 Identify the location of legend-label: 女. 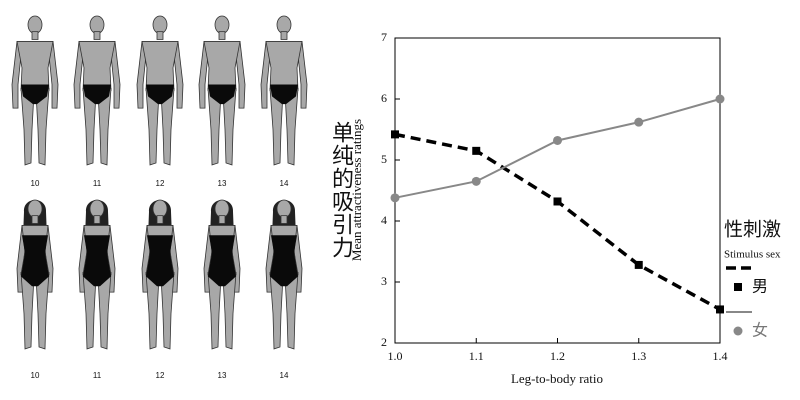
(760, 330).